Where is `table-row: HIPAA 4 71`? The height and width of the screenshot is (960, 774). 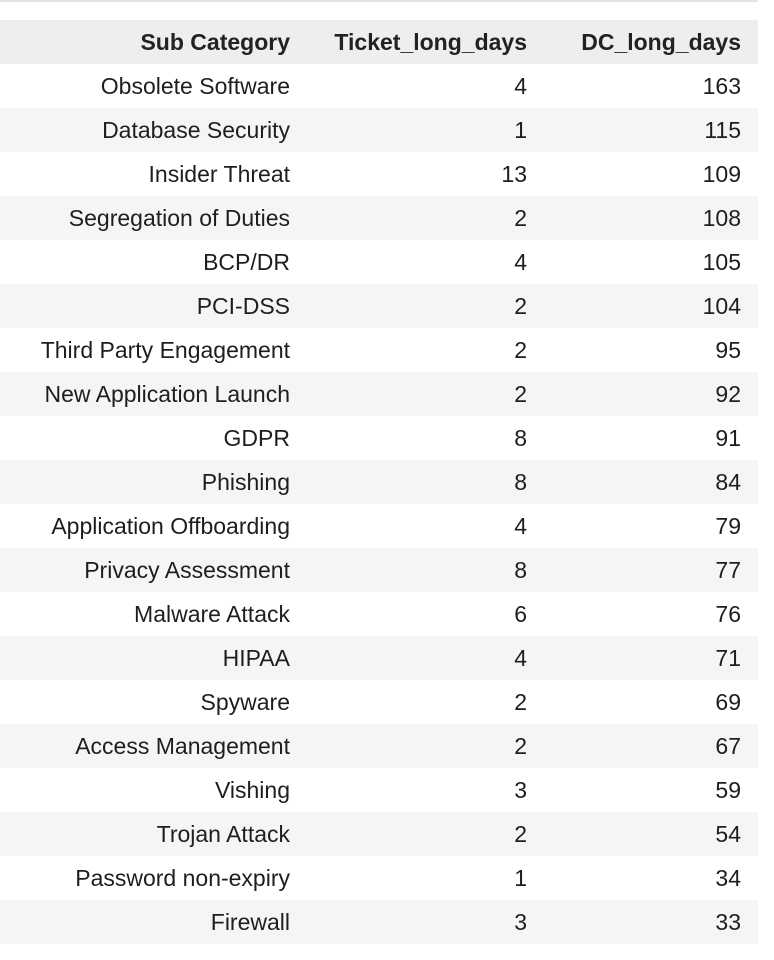
table-row: HIPAA 4 71 is located at coordinates (379, 658).